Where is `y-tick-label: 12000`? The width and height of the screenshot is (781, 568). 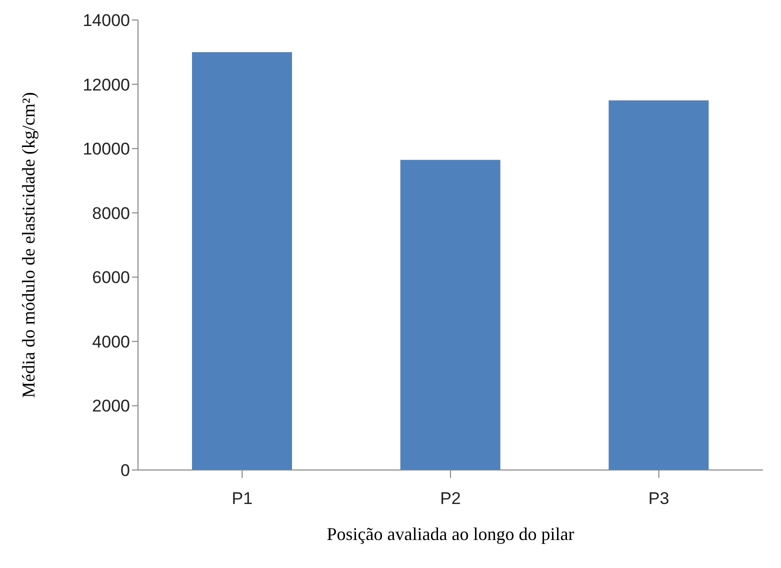 y-tick-label: 12000 is located at coordinates (106, 84).